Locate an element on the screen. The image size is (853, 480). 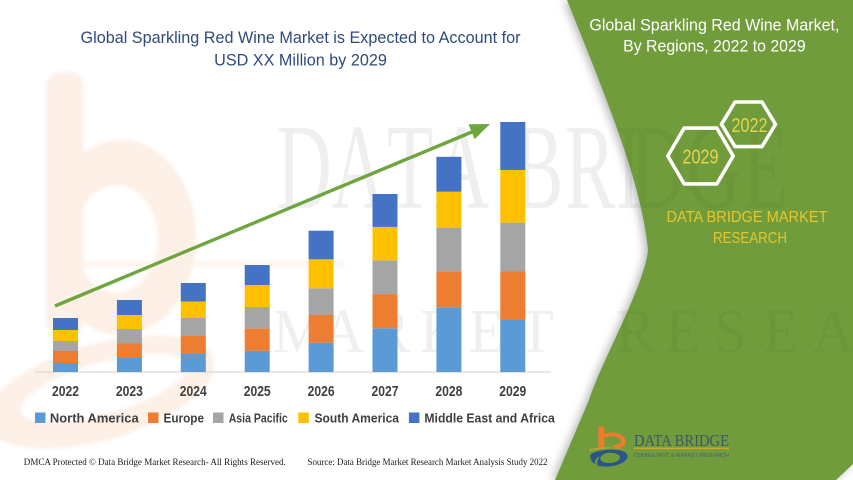
svg-text: South America is located at coordinates (357, 419).